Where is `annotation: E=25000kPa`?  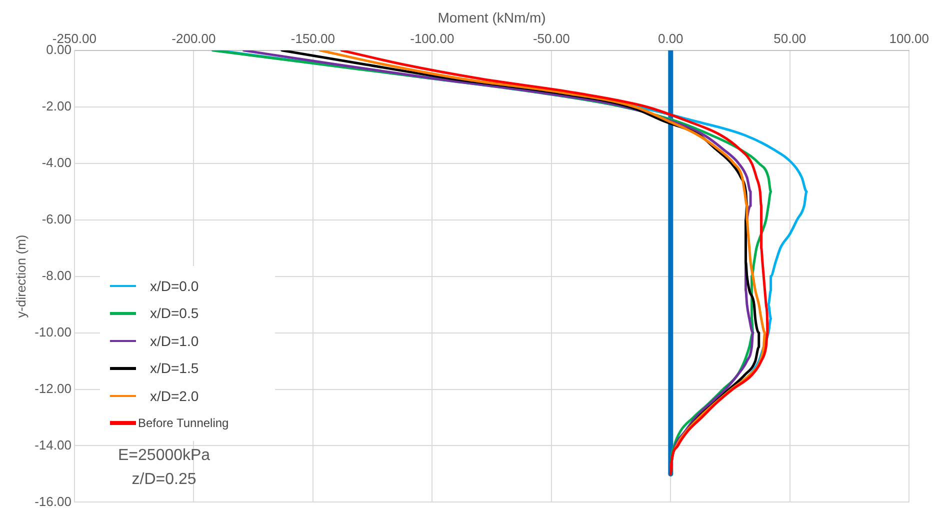
annotation: E=25000kPa is located at coordinates (164, 456).